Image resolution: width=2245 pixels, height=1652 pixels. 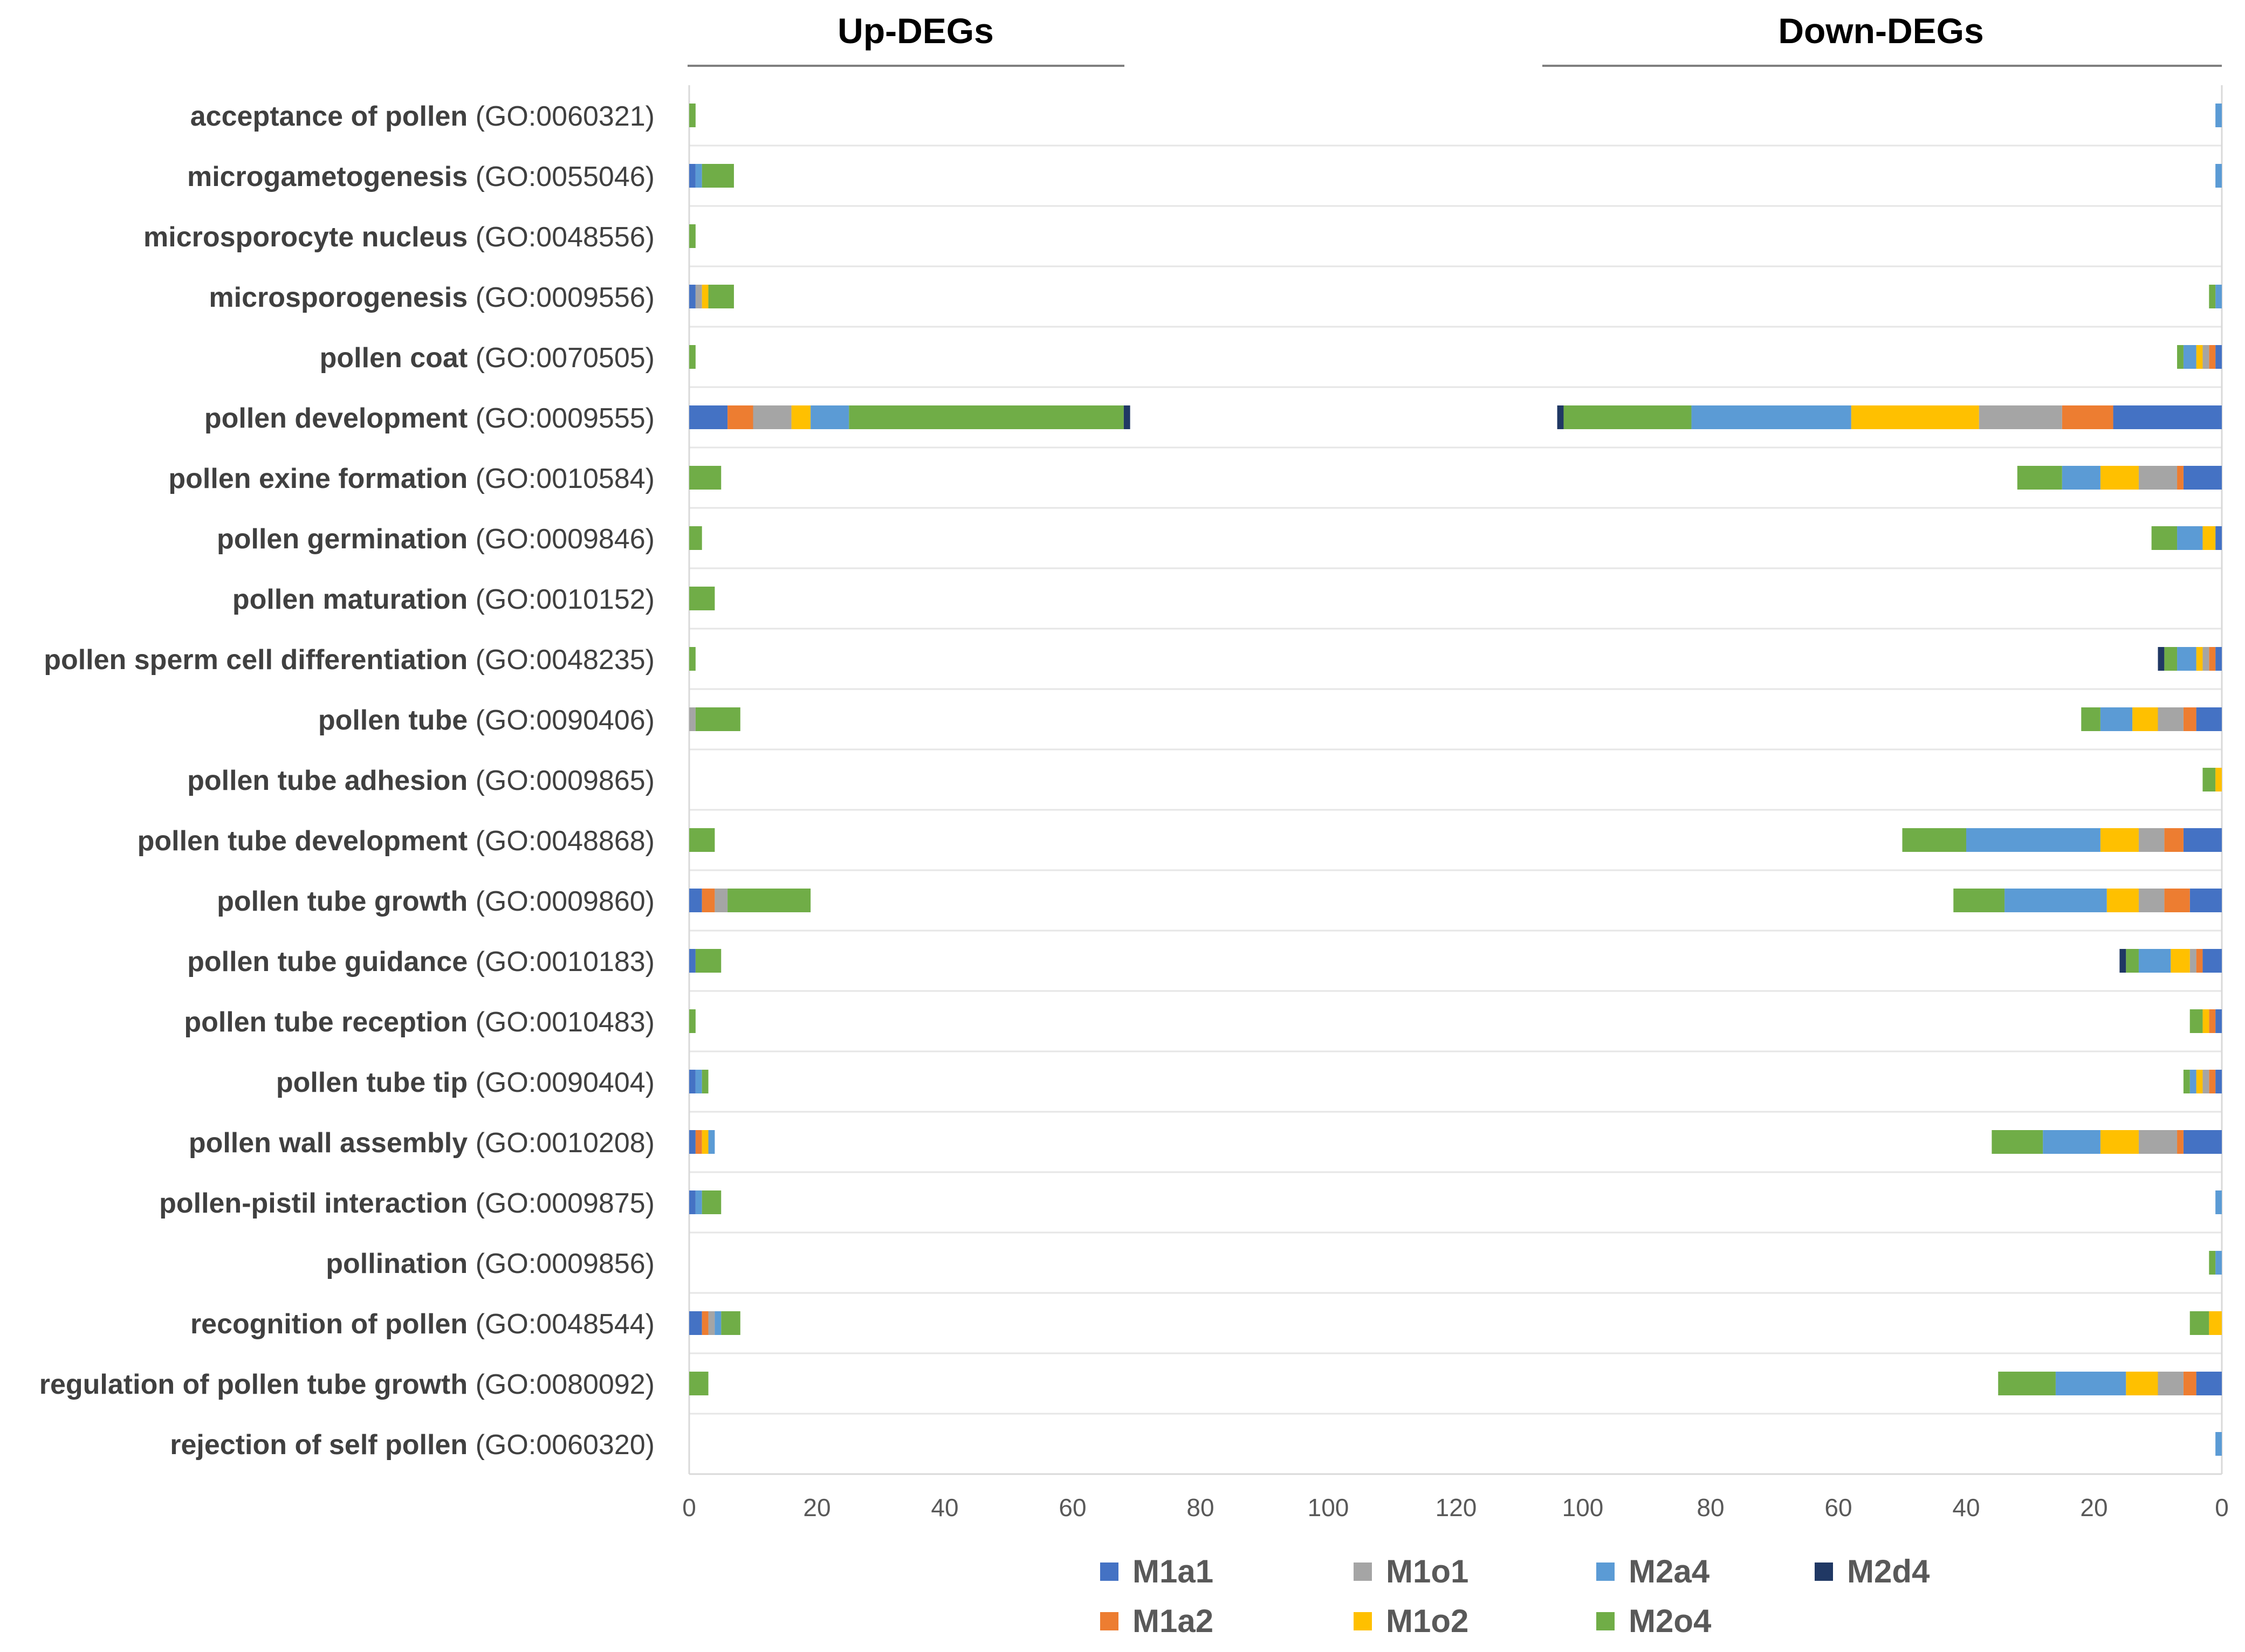 I want to click on category-label-pollen-wall-assembly: pollen wall assembly (GO:0010208), so click(x=422, y=1143).